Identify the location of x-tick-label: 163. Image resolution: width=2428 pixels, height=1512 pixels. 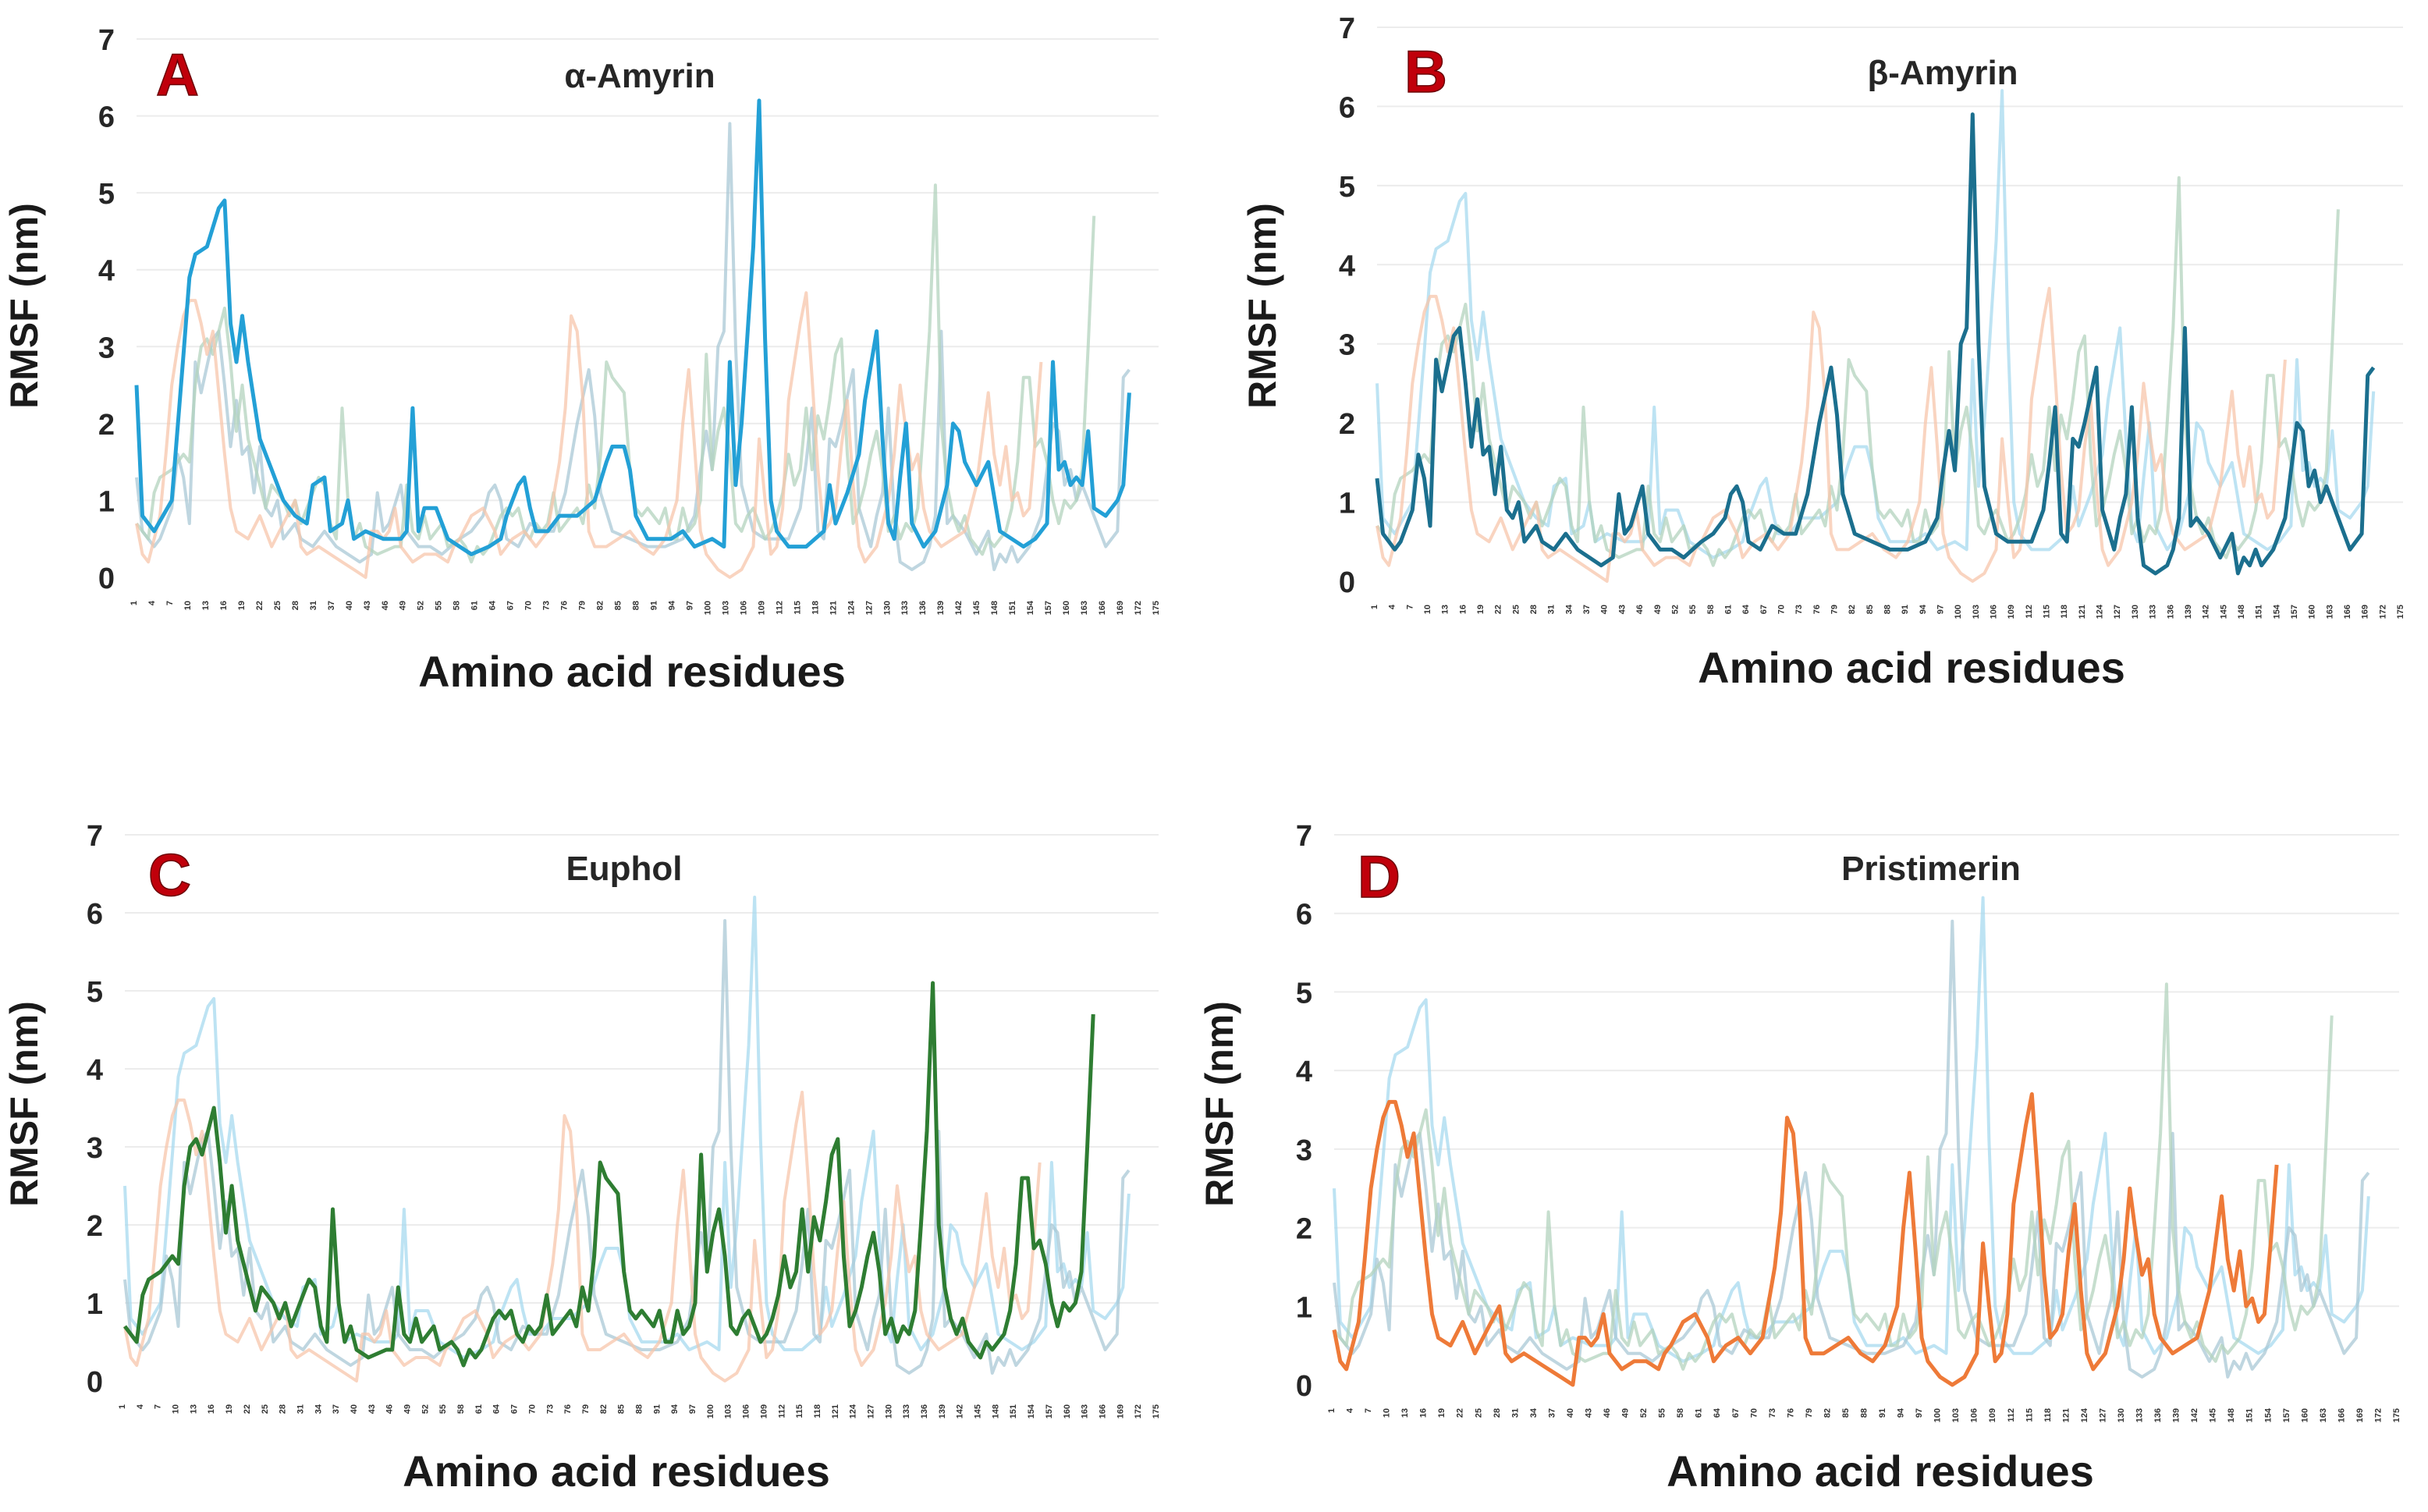
(2329, 612).